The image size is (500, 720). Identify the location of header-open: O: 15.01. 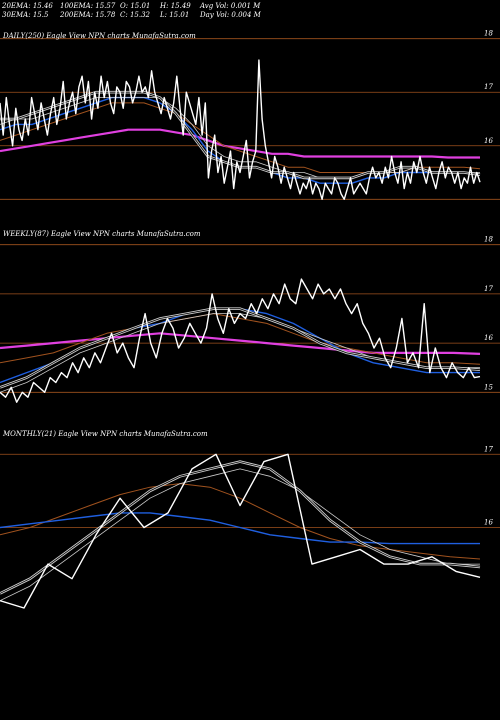
(135, 6).